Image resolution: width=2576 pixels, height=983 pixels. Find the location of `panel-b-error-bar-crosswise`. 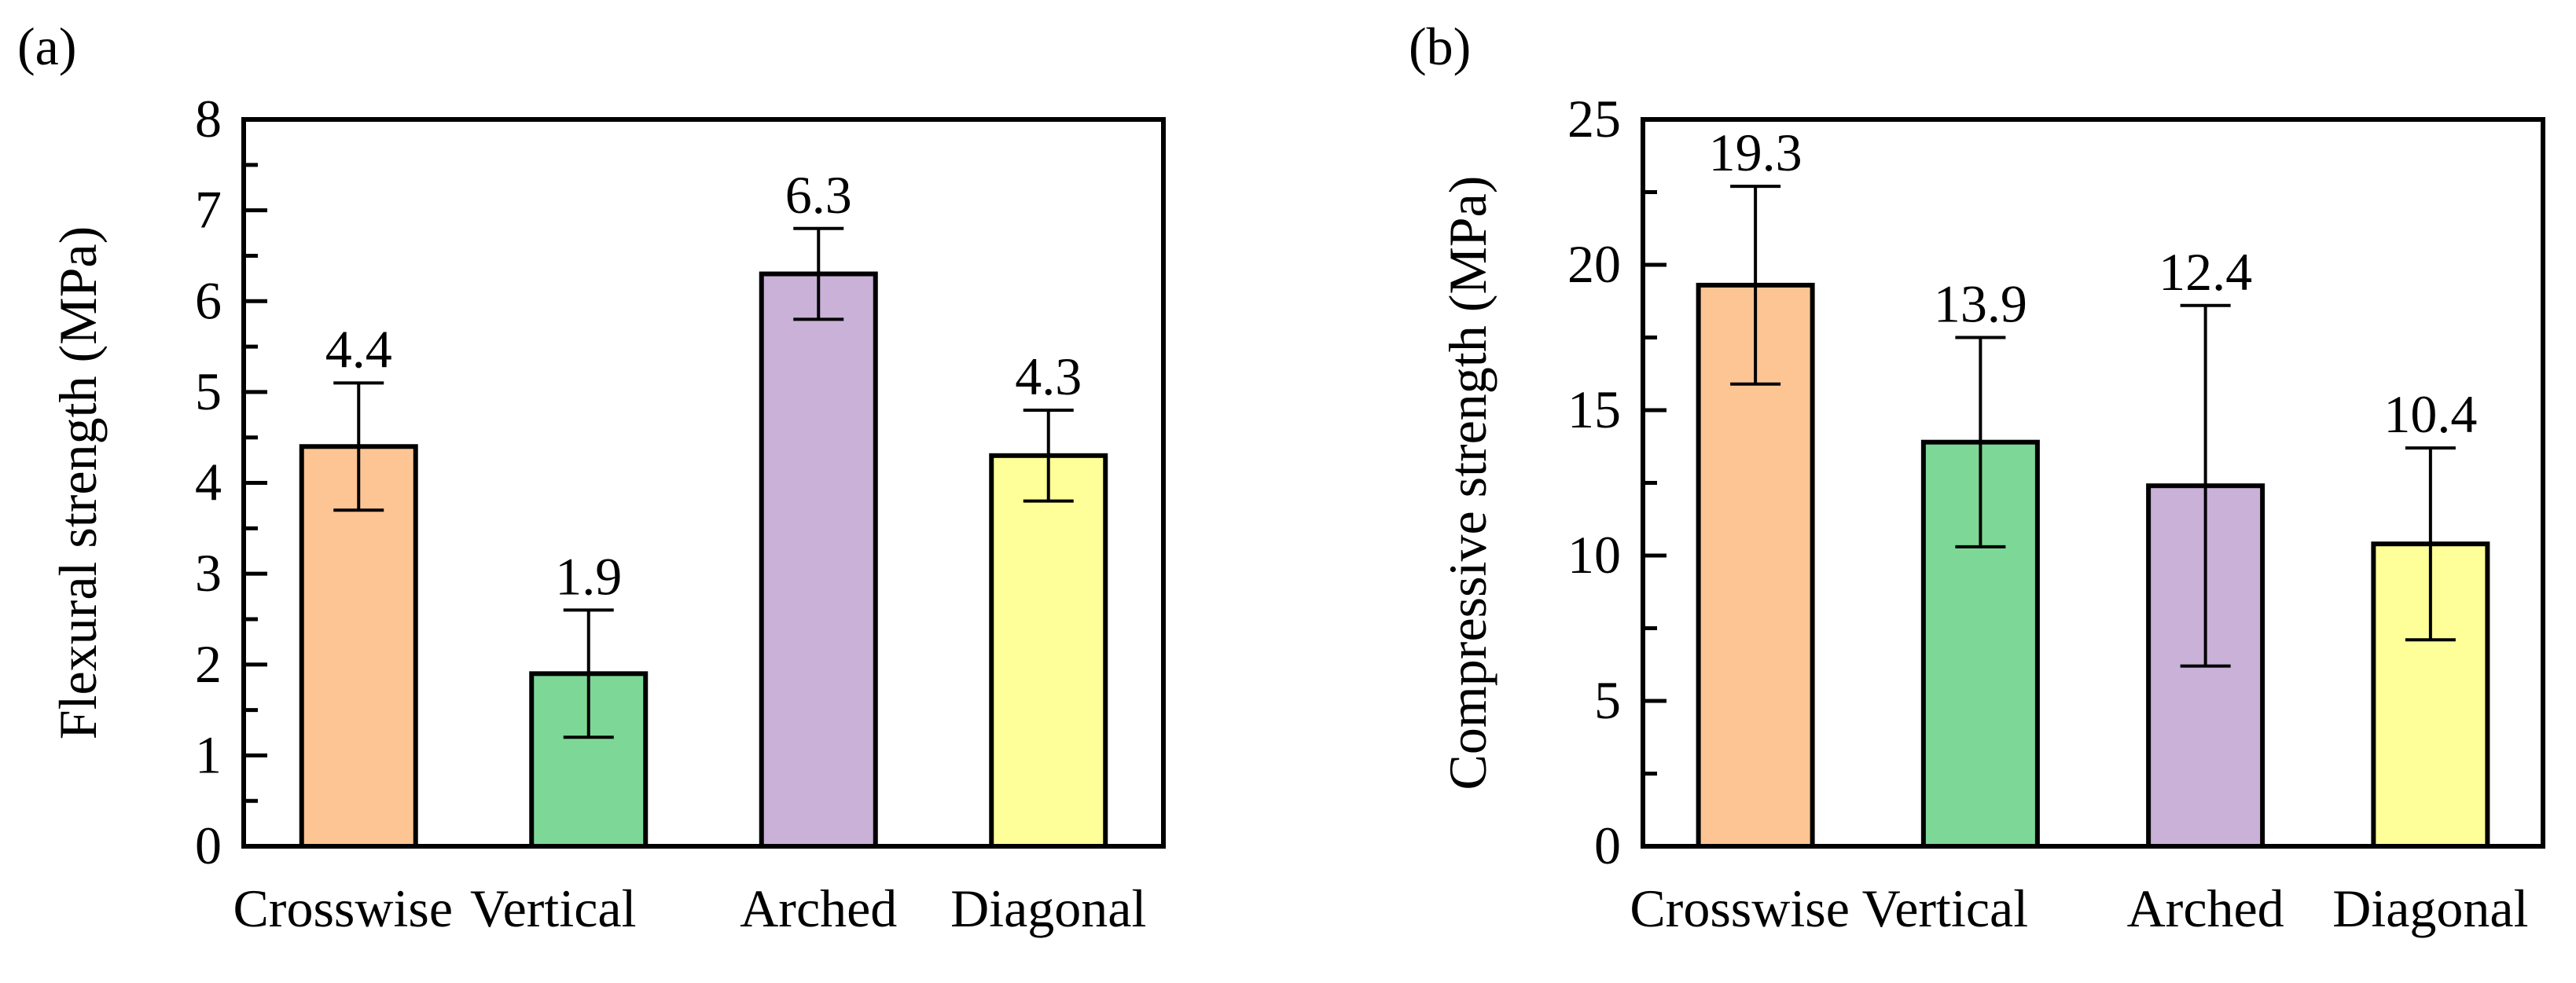

panel-b-error-bar-crosswise is located at coordinates (1755, 285).